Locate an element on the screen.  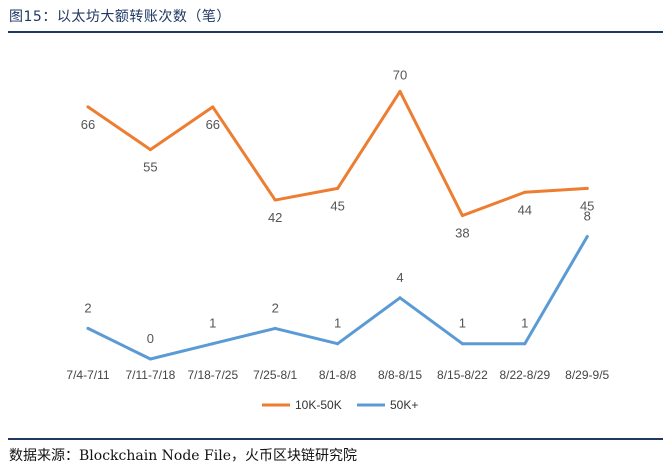
x-tick-label: 8/1-8/8 is located at coordinates (338, 375).